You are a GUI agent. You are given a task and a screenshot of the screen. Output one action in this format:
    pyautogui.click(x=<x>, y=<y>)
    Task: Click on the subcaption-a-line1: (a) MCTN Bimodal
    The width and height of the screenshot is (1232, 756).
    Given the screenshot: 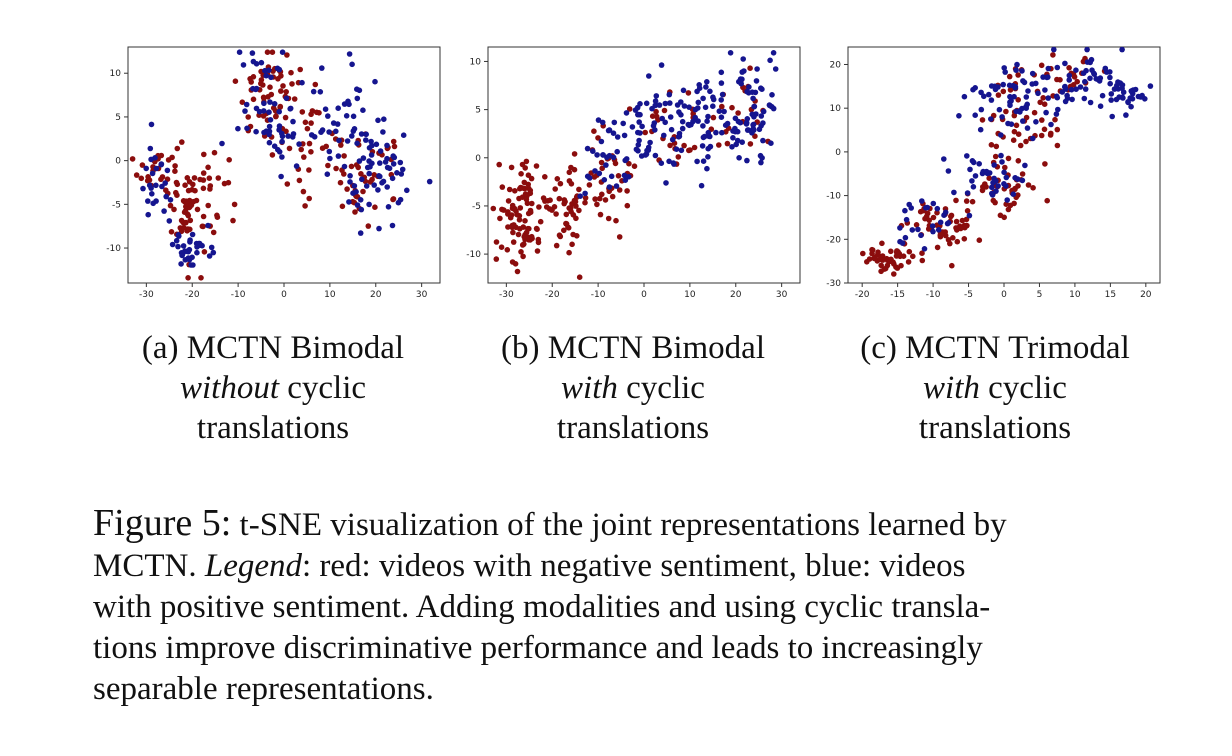 What is the action you would take?
    pyautogui.click(x=273, y=348)
    